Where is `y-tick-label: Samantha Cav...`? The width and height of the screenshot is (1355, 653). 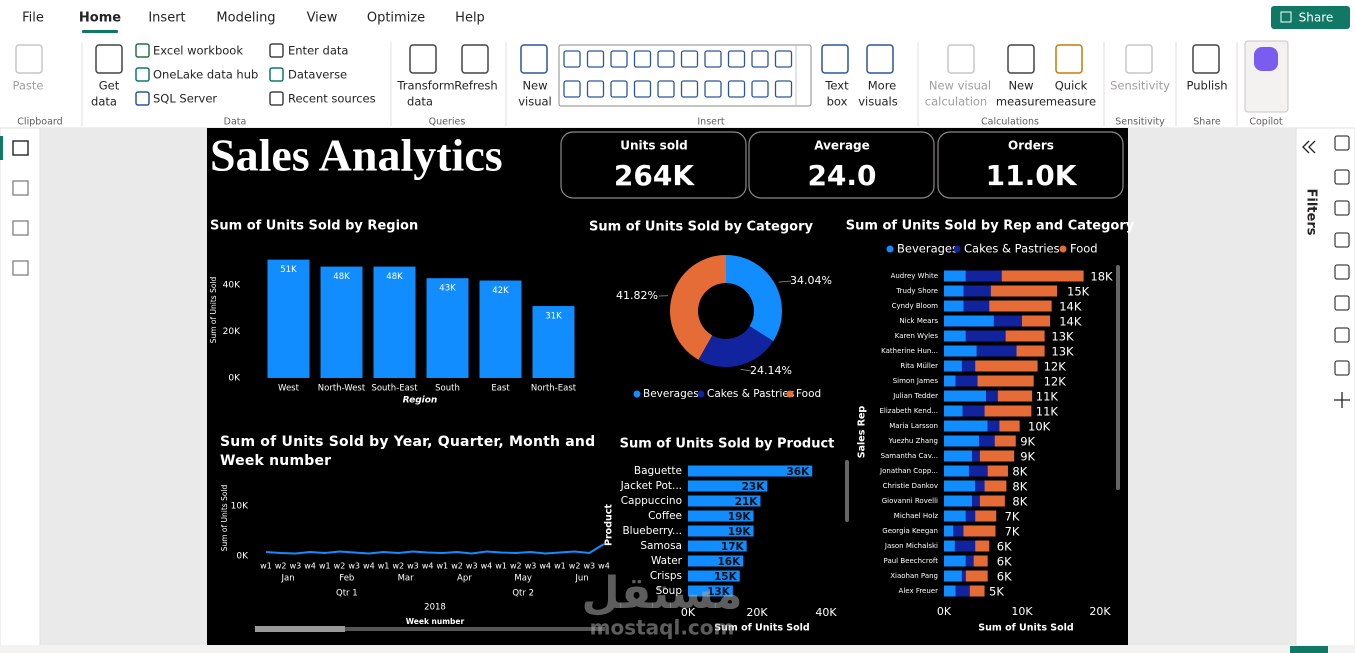
y-tick-label: Samantha Cav... is located at coordinates (909, 456).